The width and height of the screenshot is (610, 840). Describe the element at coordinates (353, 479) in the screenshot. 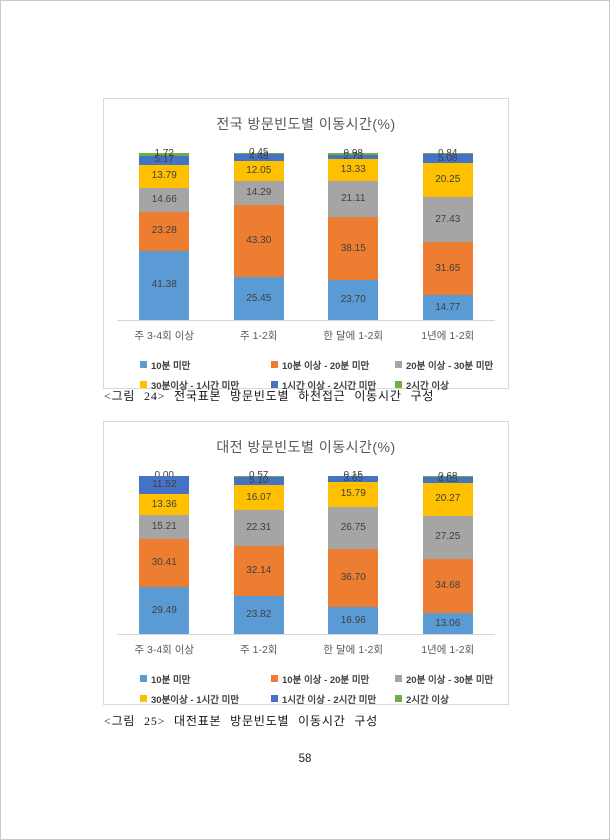

I see `bar-segment: 3.65` at that location.